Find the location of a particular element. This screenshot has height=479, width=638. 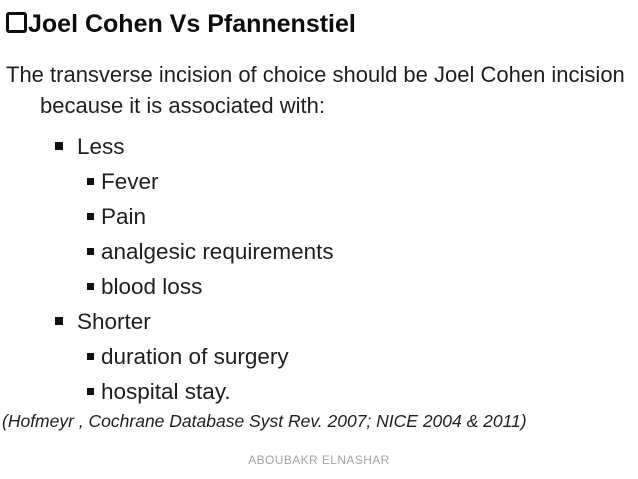

list-item-text: Shorter is located at coordinates (114, 321).